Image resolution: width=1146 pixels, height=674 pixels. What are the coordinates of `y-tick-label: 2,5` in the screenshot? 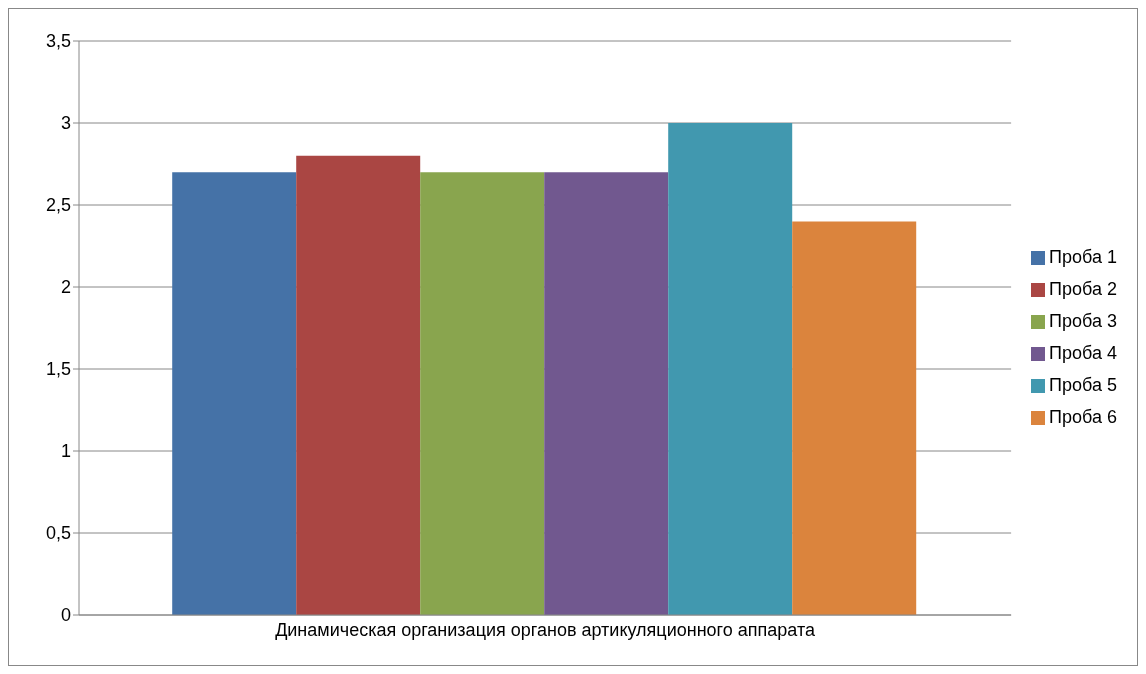 It's located at (58, 205).